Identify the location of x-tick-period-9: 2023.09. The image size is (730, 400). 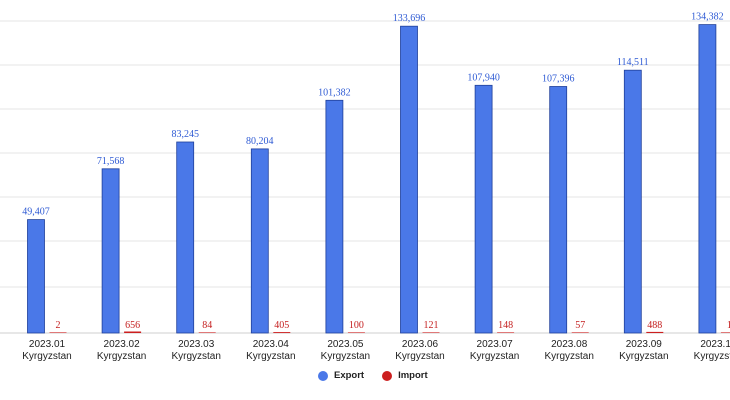
(644, 344).